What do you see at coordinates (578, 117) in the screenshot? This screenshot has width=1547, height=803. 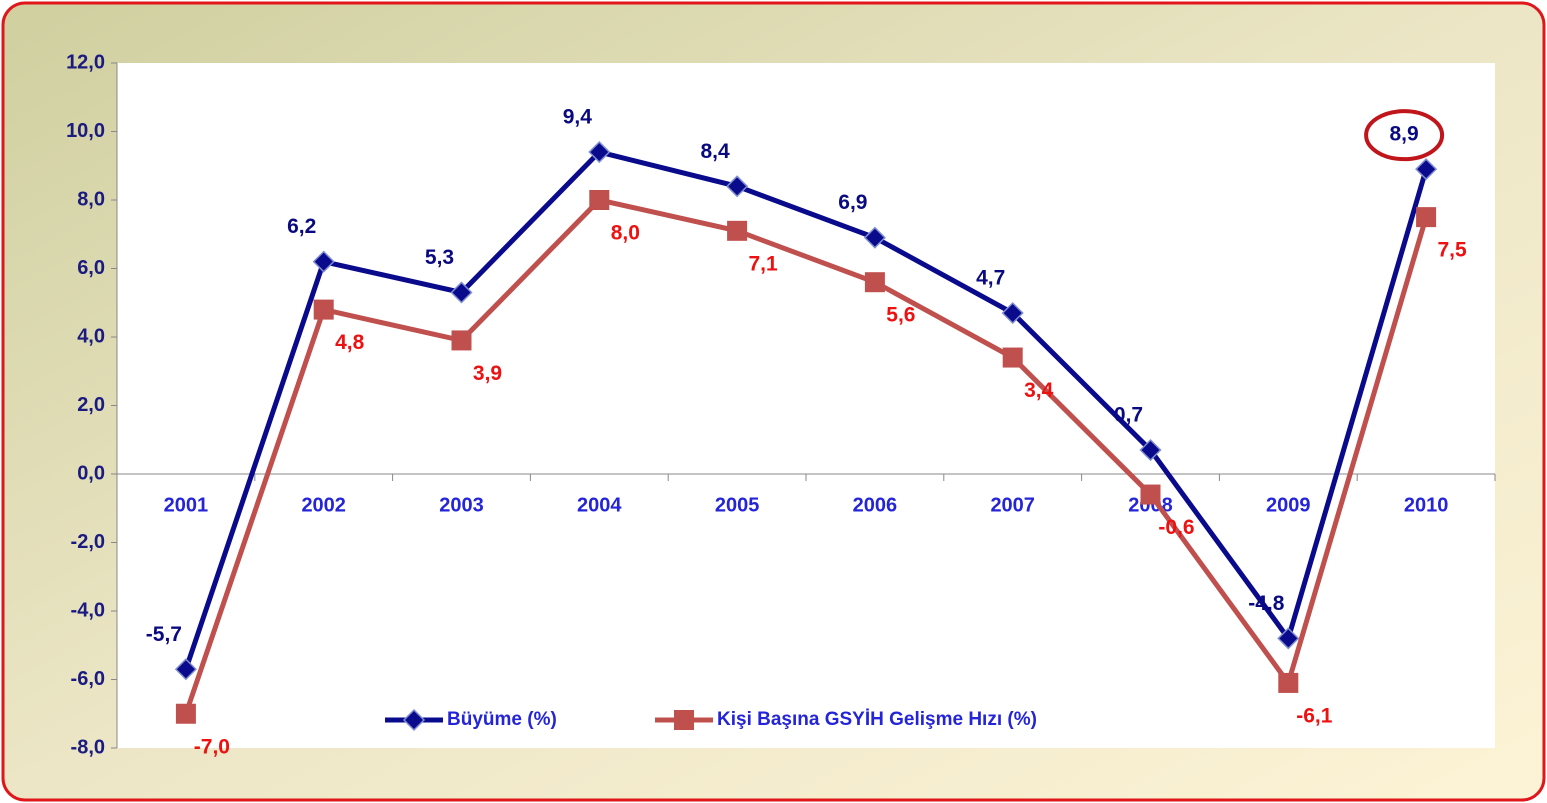 I see `data-label: 9,4` at bounding box center [578, 117].